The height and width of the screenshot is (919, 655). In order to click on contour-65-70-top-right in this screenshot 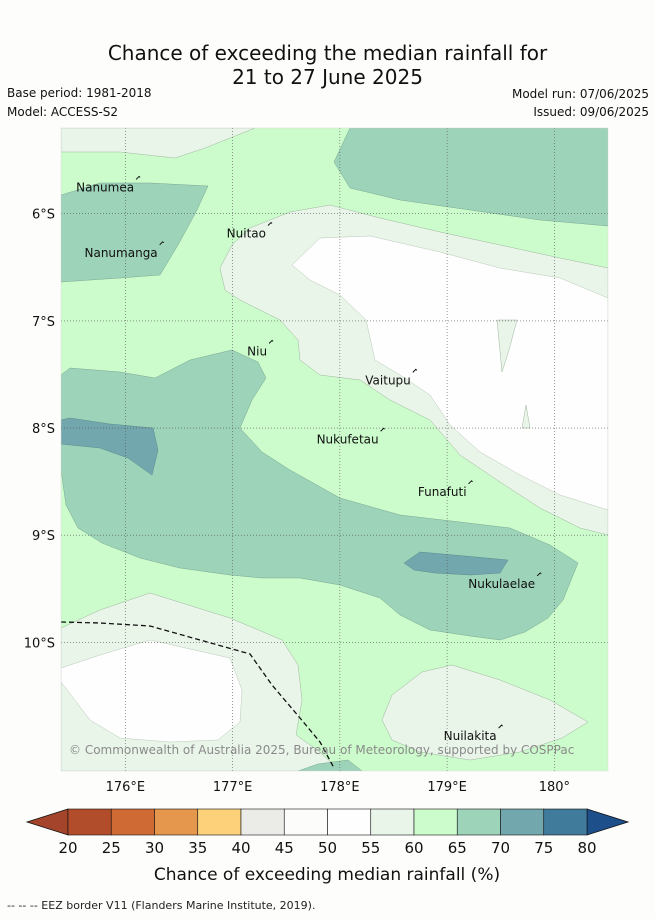, I will do `click(470, 177)`.